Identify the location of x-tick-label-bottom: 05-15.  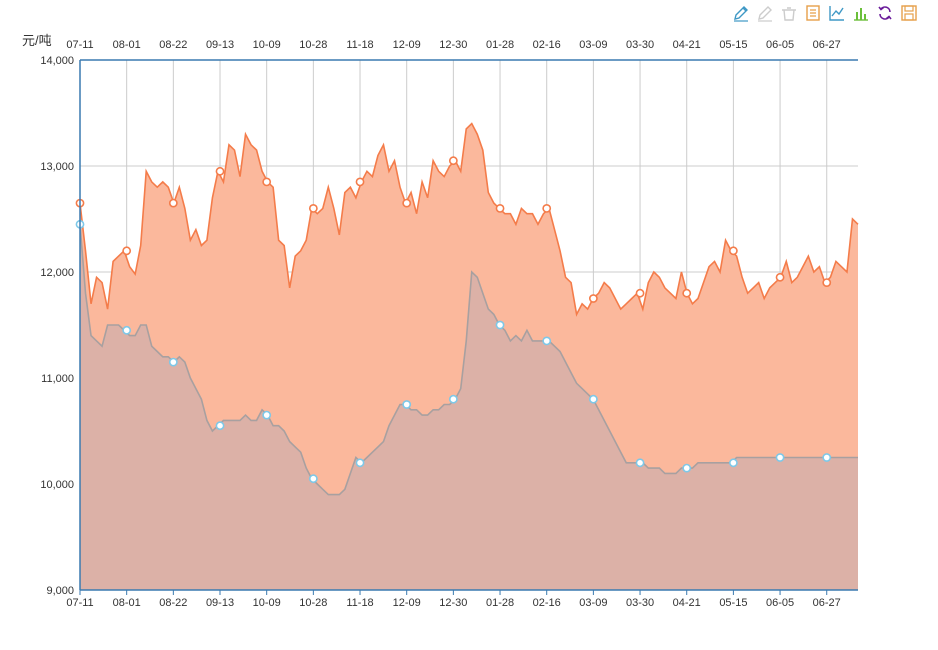
(733, 603).